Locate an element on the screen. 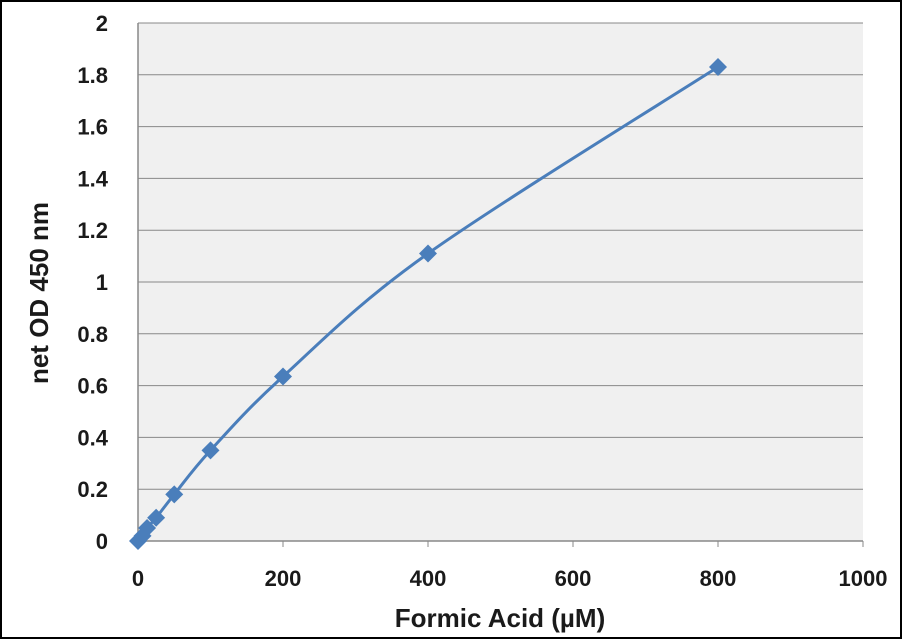 This screenshot has width=902, height=639. x-tick-label: 0 is located at coordinates (138, 578).